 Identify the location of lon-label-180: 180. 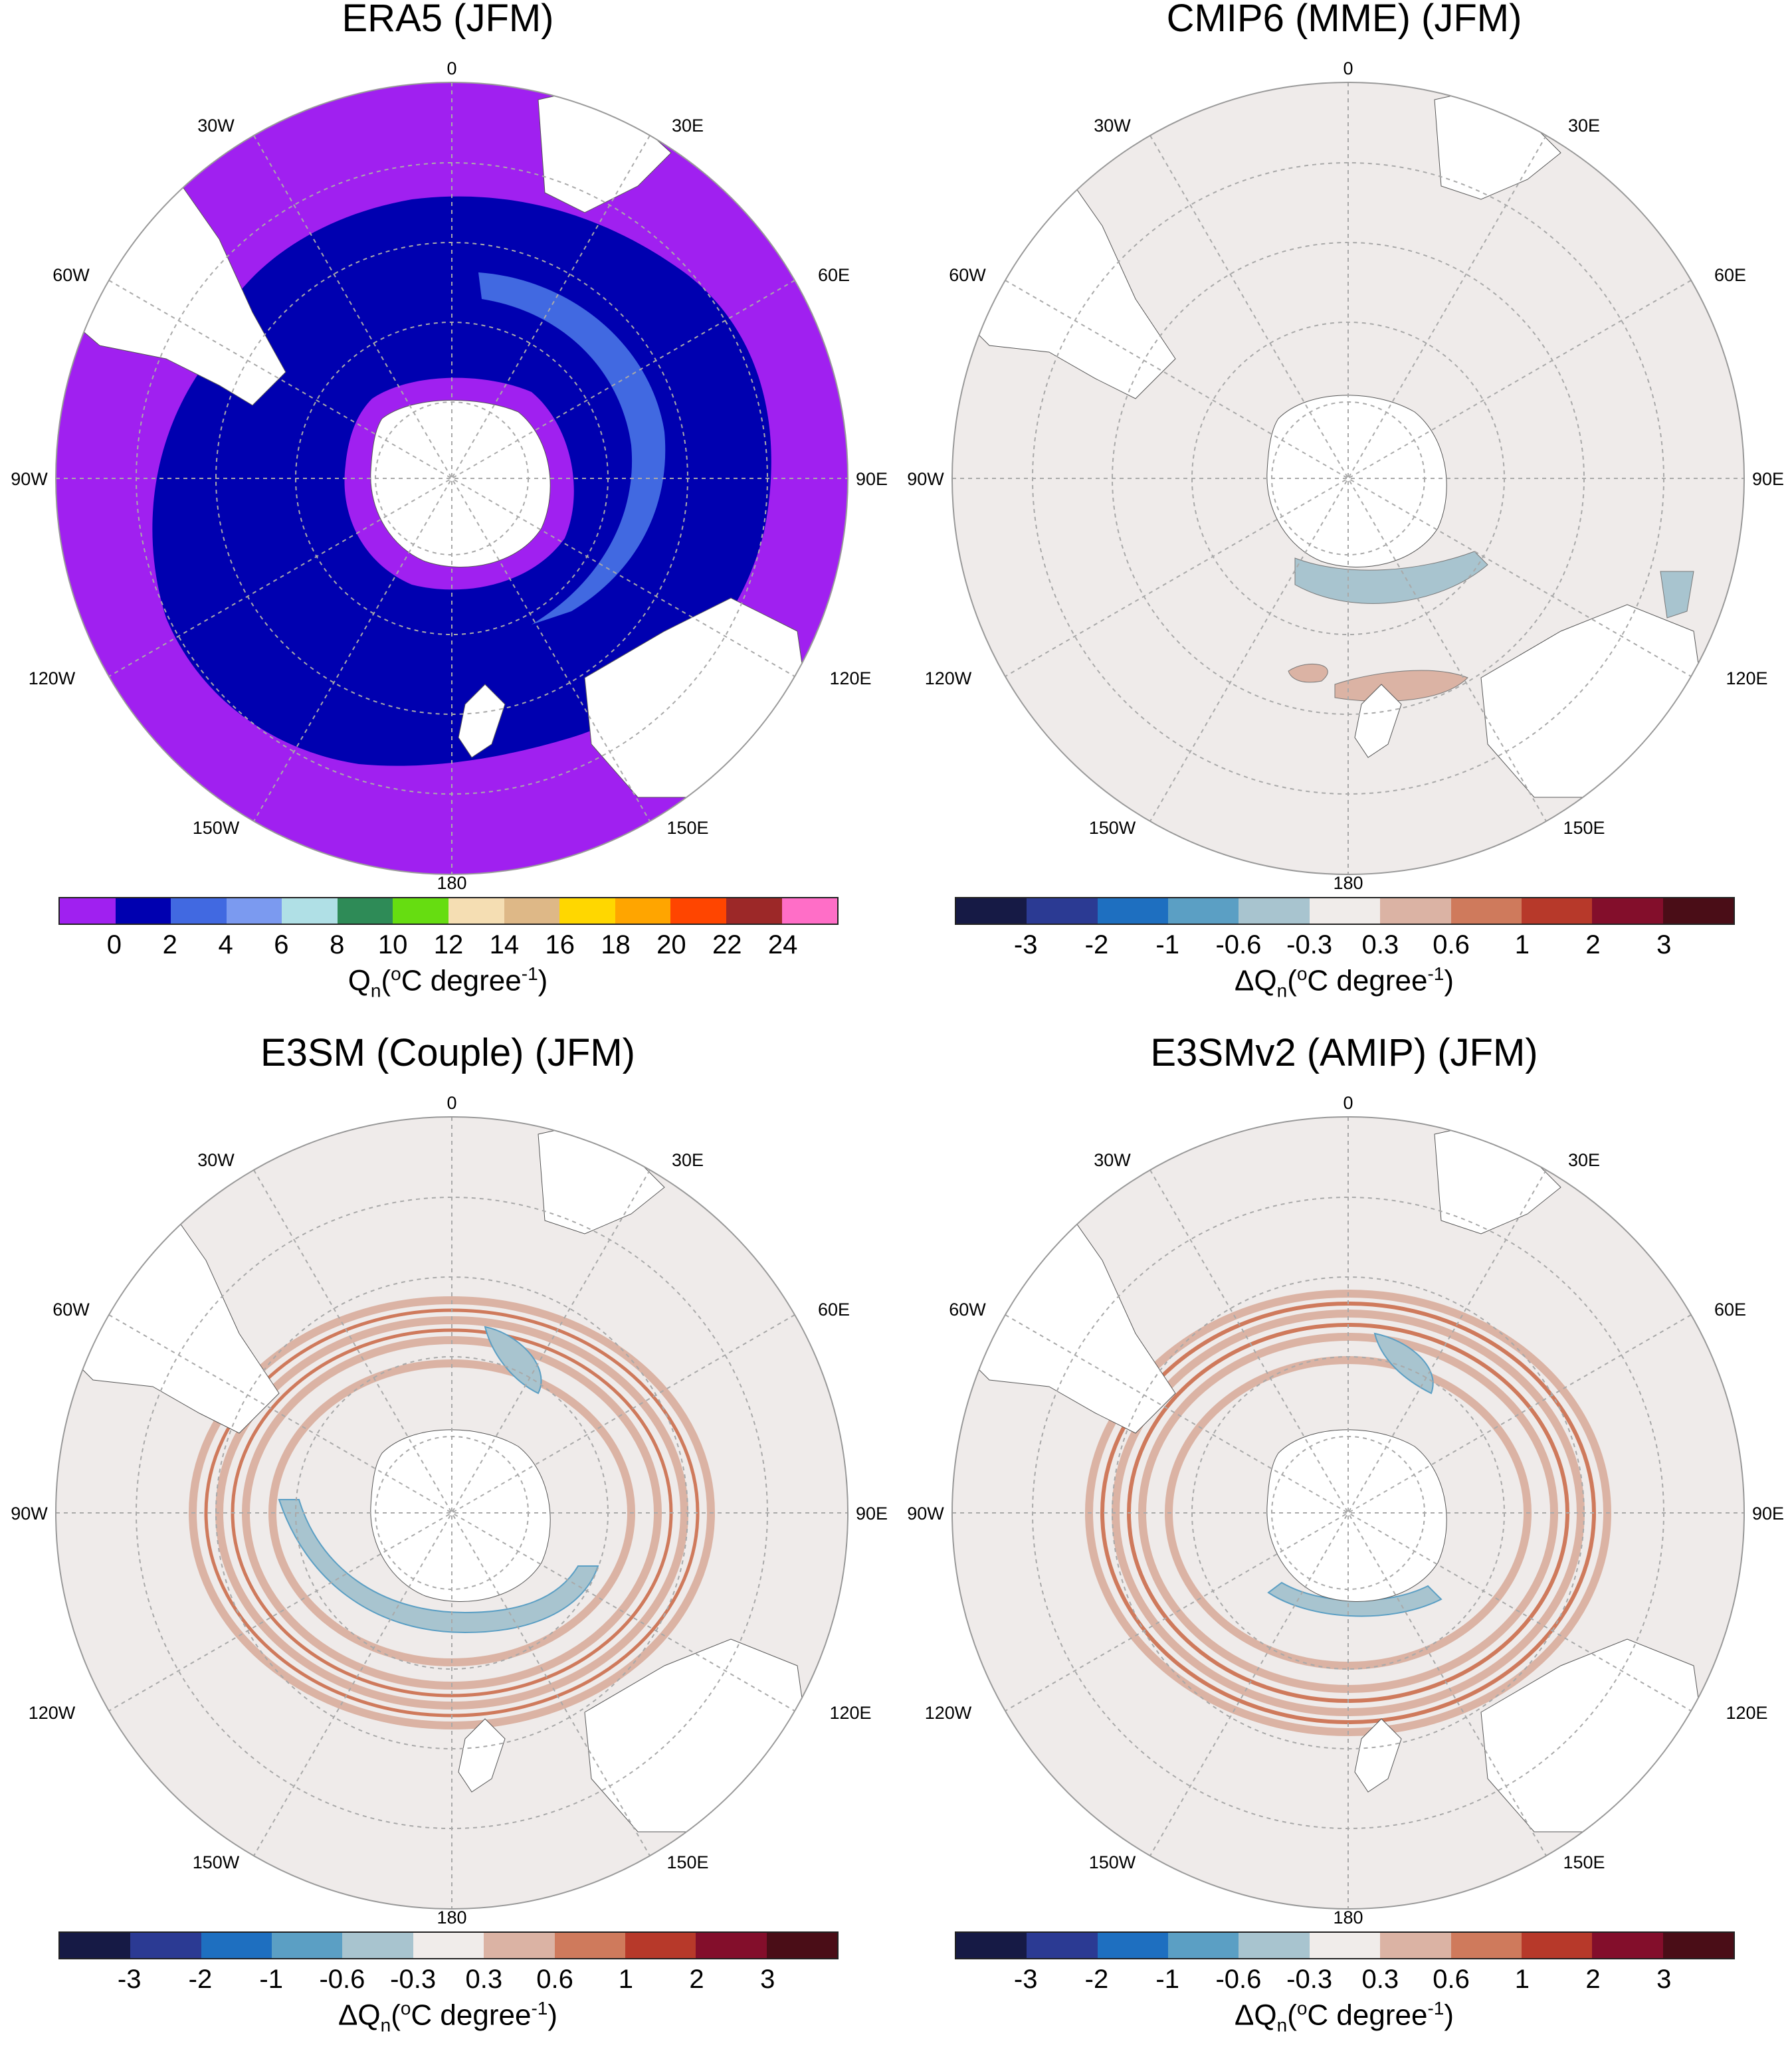
(1348, 882).